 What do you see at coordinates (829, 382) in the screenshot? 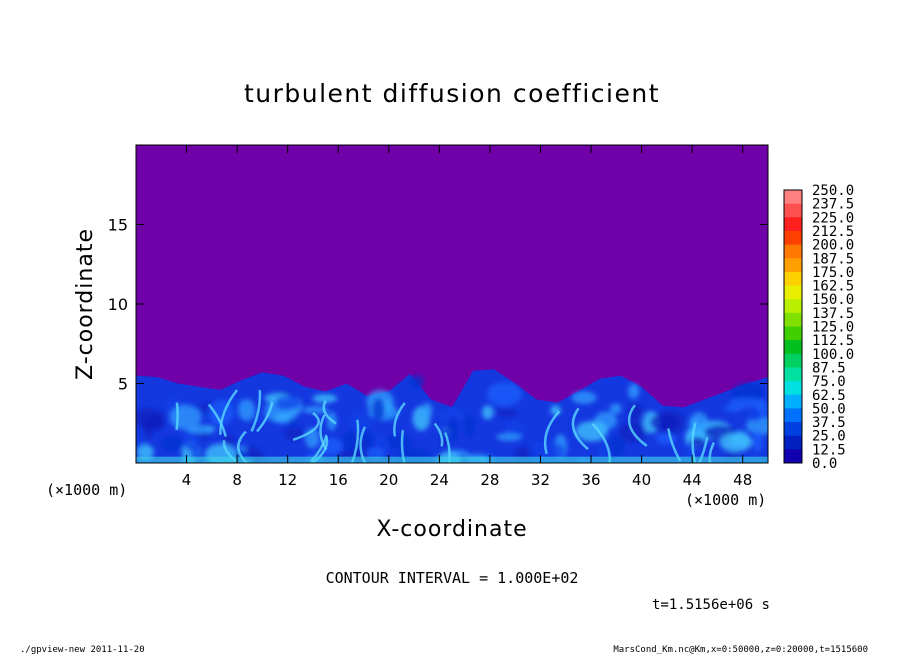
I see `colorbar-label: 75.0` at bounding box center [829, 382].